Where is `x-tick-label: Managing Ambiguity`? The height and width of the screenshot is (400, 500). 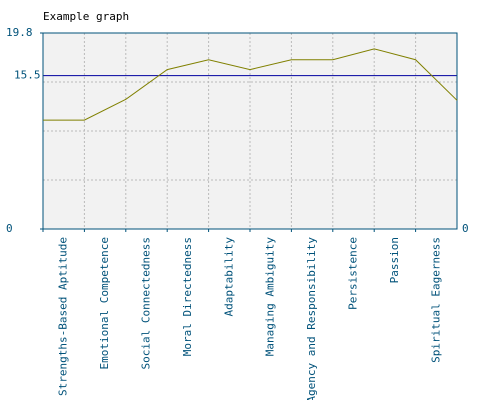
x-tick-label: Managing Ambiguity is located at coordinates (270, 297).